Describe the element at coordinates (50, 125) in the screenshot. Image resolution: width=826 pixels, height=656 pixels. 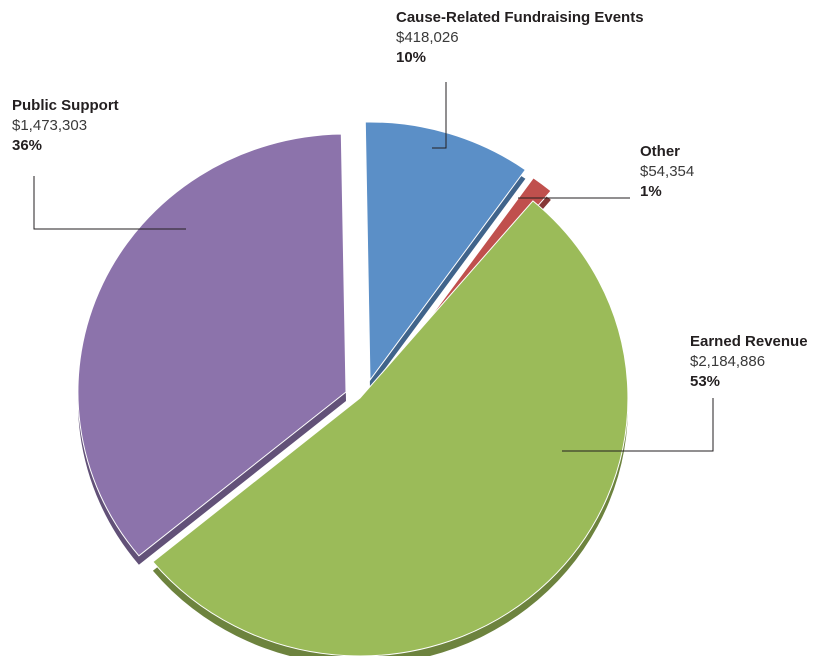
I see `slice-amount: $1,473,303` at that location.